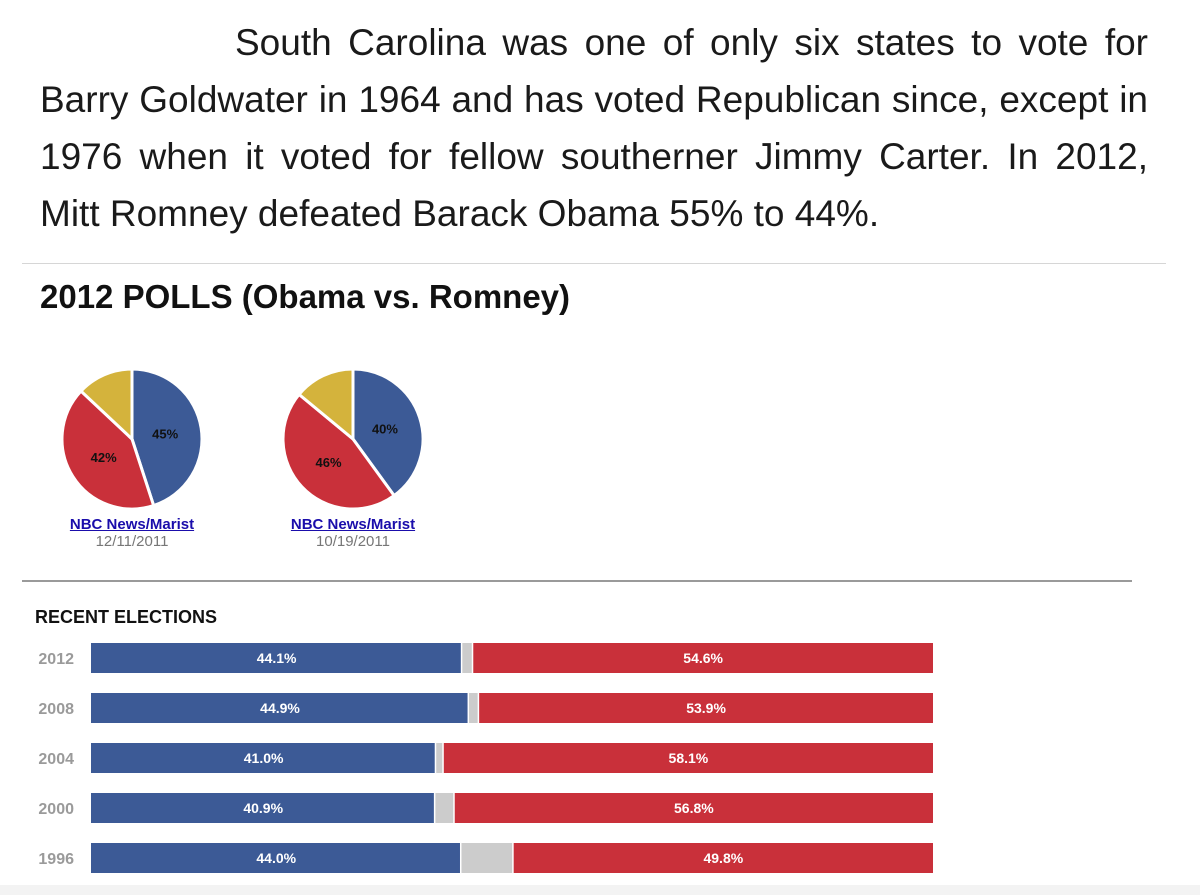 This screenshot has width=1200, height=895. I want to click on poll-date-2: 10/19/2011, so click(353, 541).